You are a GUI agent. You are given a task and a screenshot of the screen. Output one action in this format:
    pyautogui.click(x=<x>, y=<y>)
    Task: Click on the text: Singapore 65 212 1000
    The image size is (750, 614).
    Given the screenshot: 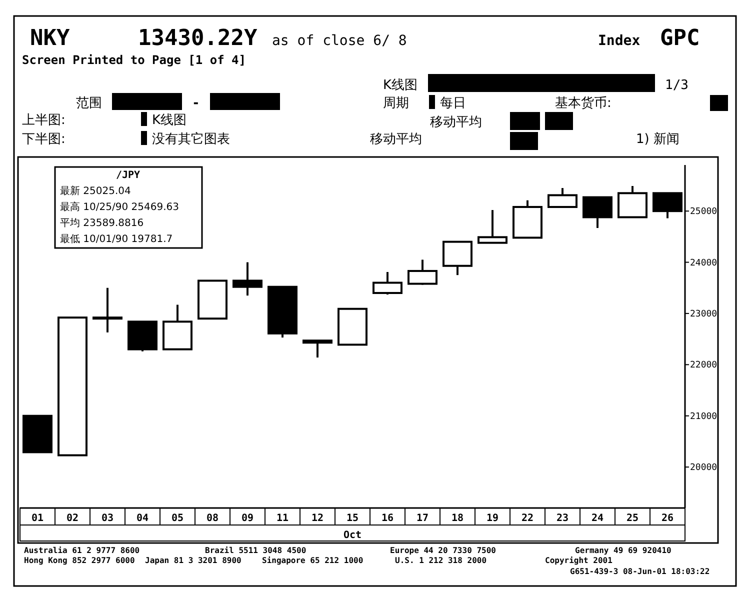 What is the action you would take?
    pyautogui.click(x=313, y=560)
    